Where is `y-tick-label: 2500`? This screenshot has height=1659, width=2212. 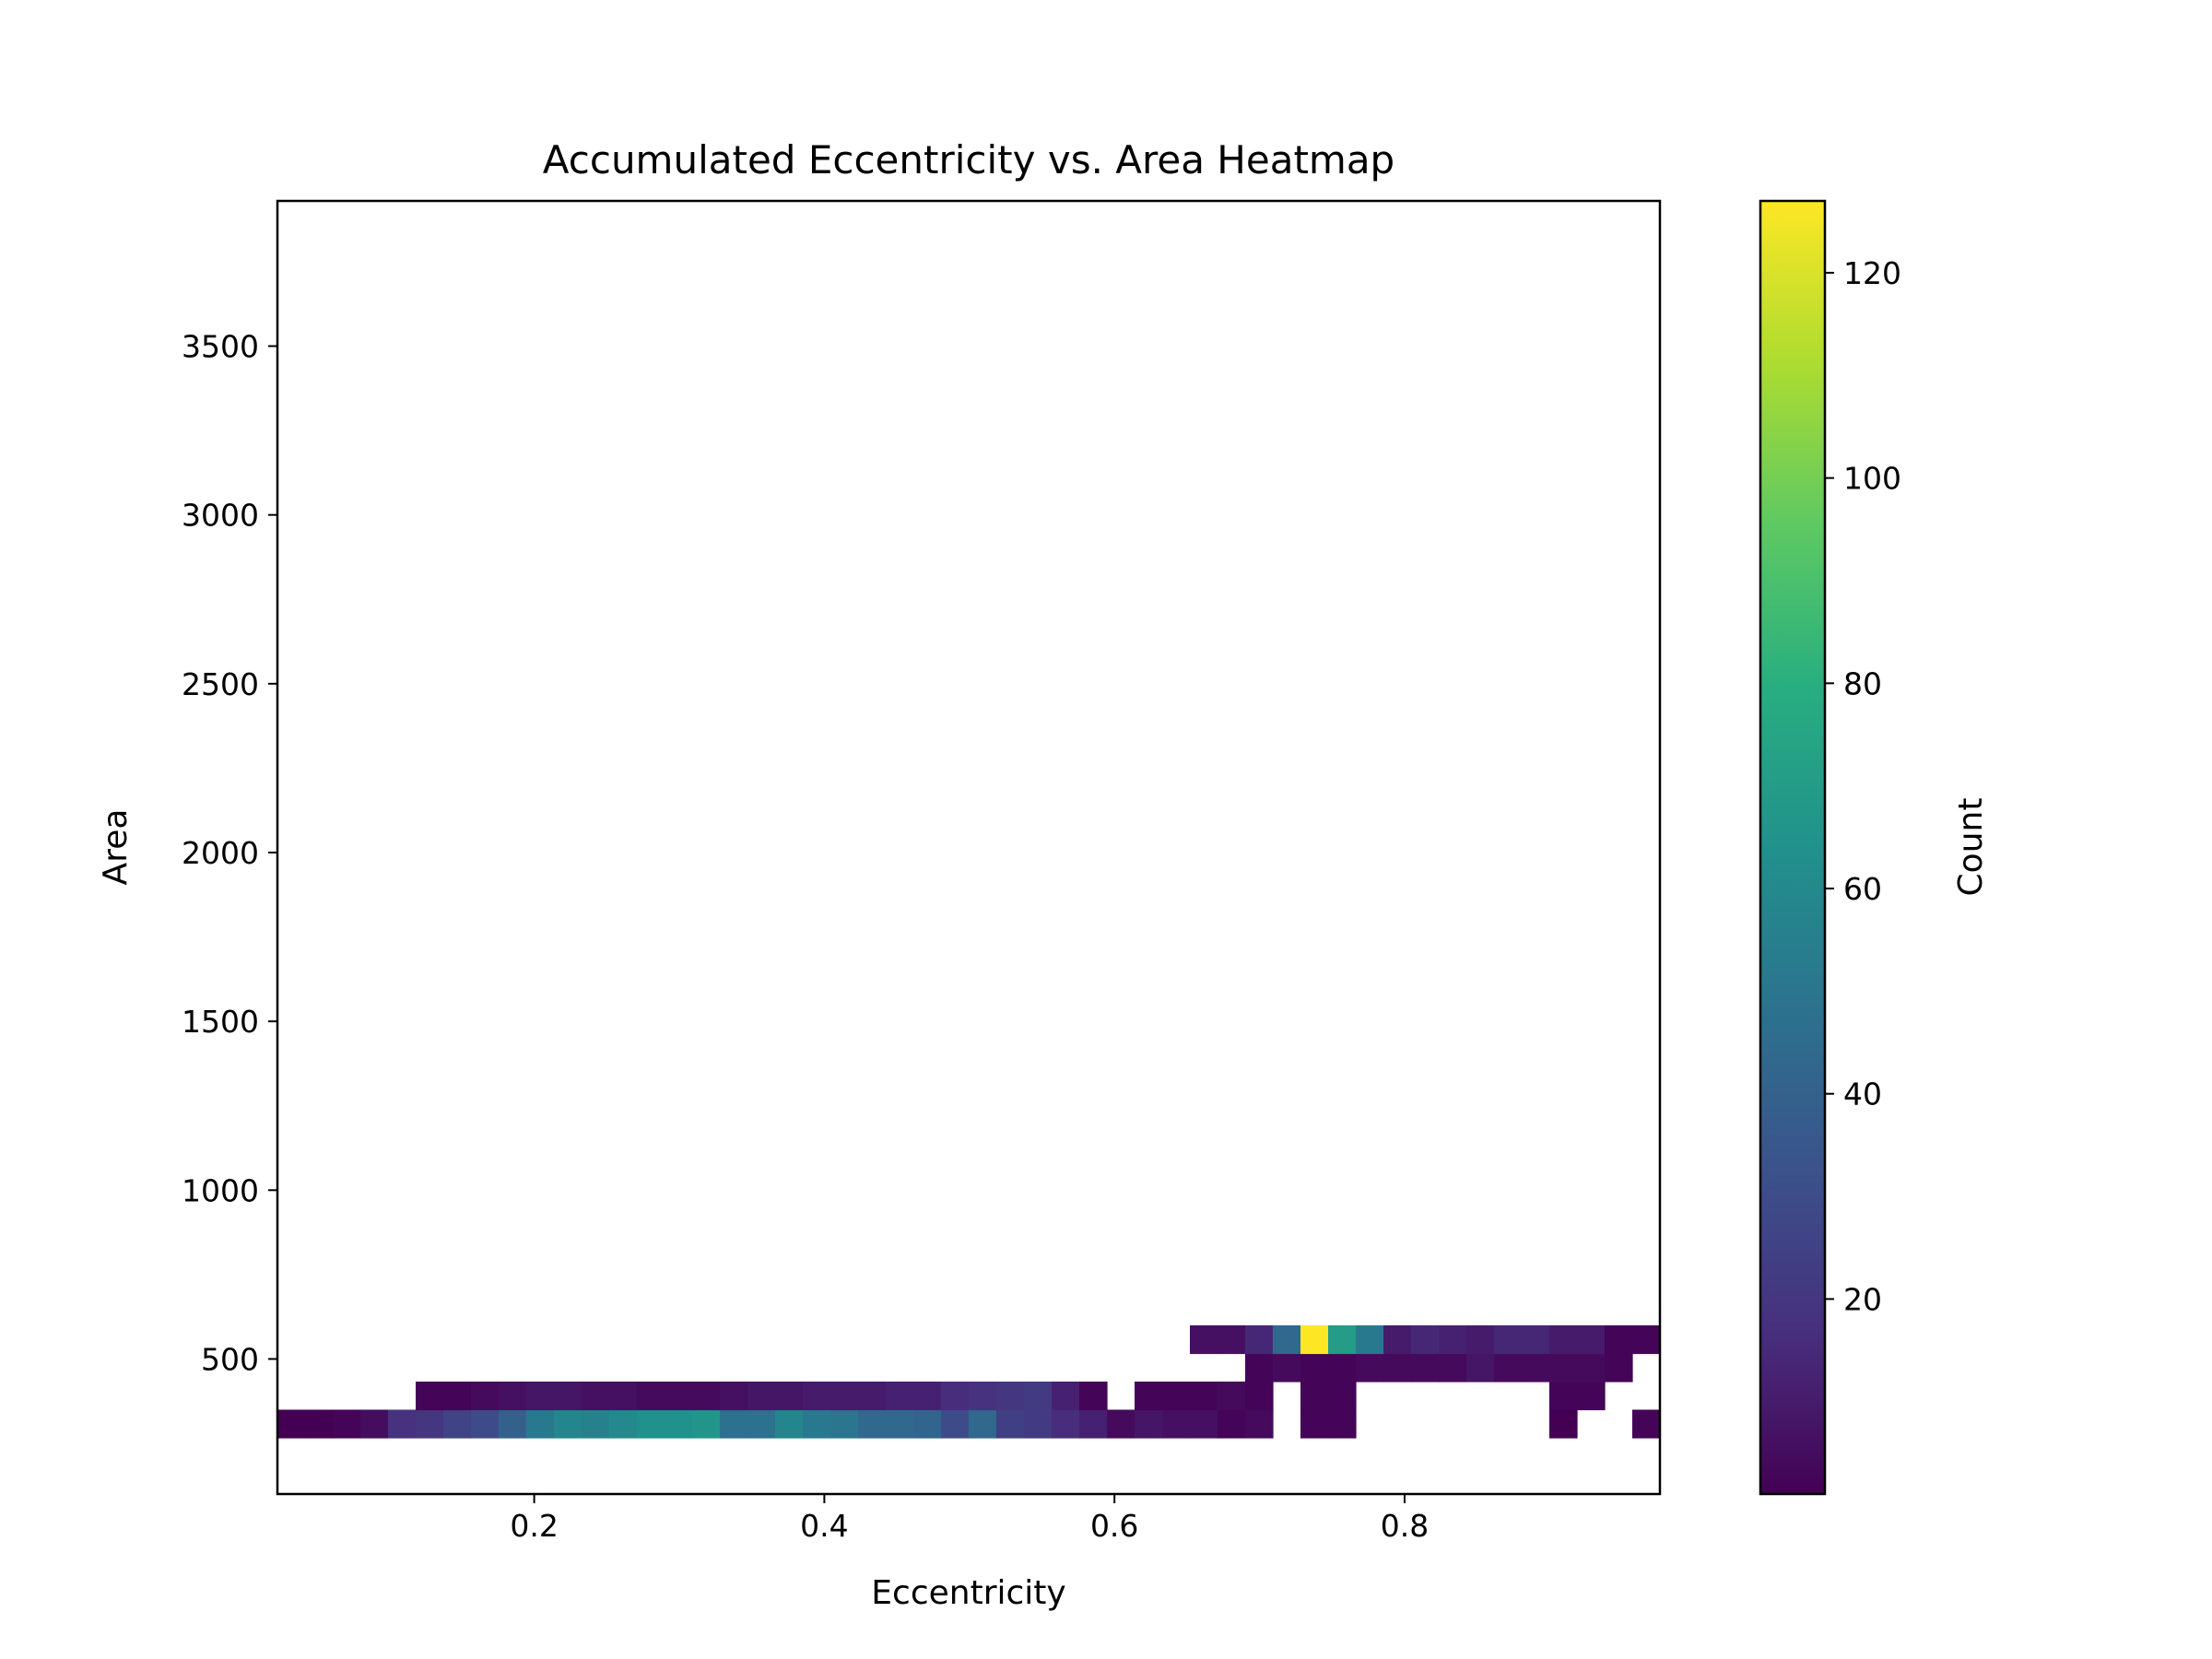
y-tick-label: 2500 is located at coordinates (220, 684).